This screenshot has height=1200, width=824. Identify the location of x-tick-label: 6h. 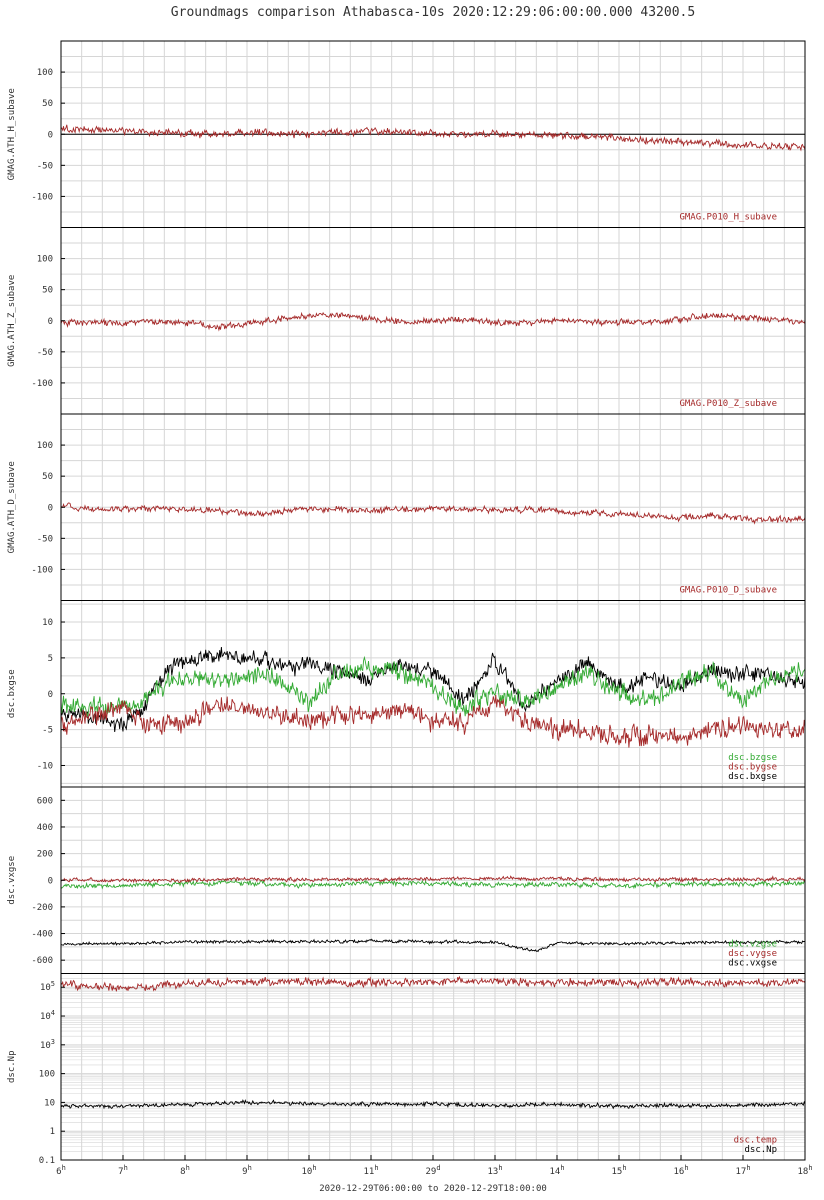
(61, 1170).